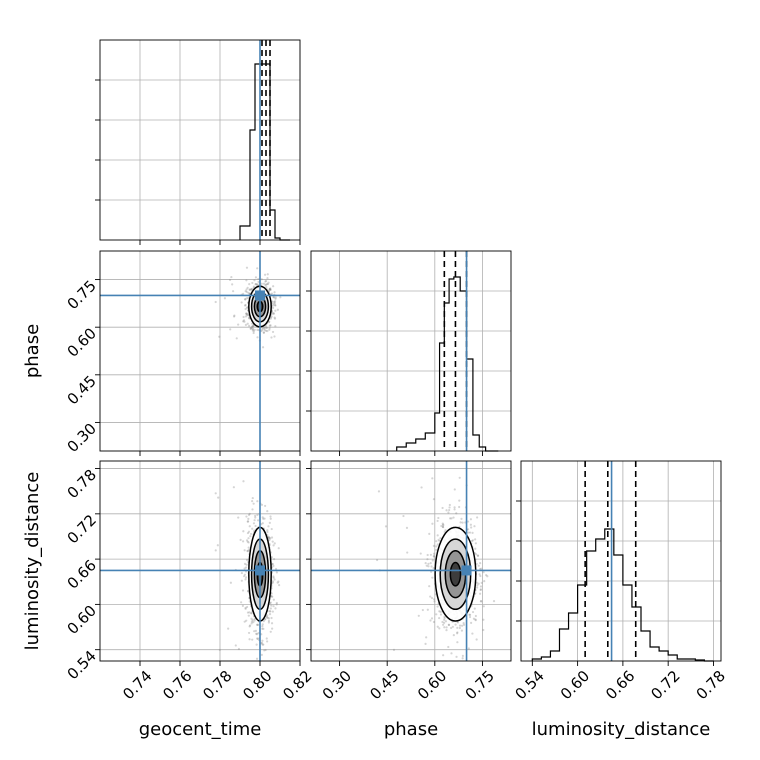 This screenshot has width=760, height=760. I want to click on x-tick-label-phase-0: 0.30, so click(337, 685).